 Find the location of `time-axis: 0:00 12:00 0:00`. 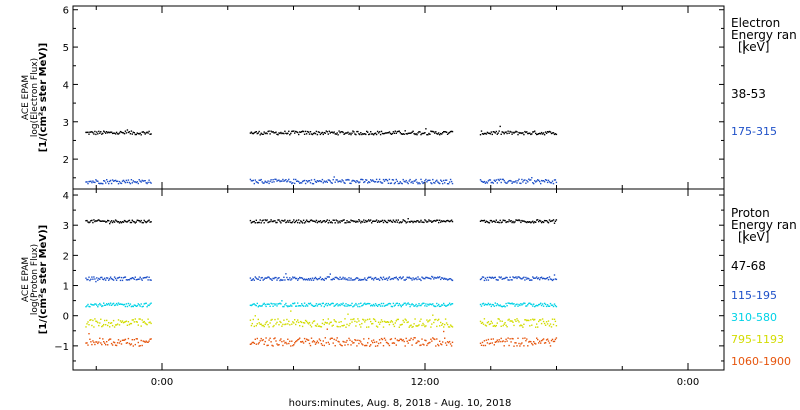

time-axis: 0:00 12:00 0:00 is located at coordinates (425, 382).